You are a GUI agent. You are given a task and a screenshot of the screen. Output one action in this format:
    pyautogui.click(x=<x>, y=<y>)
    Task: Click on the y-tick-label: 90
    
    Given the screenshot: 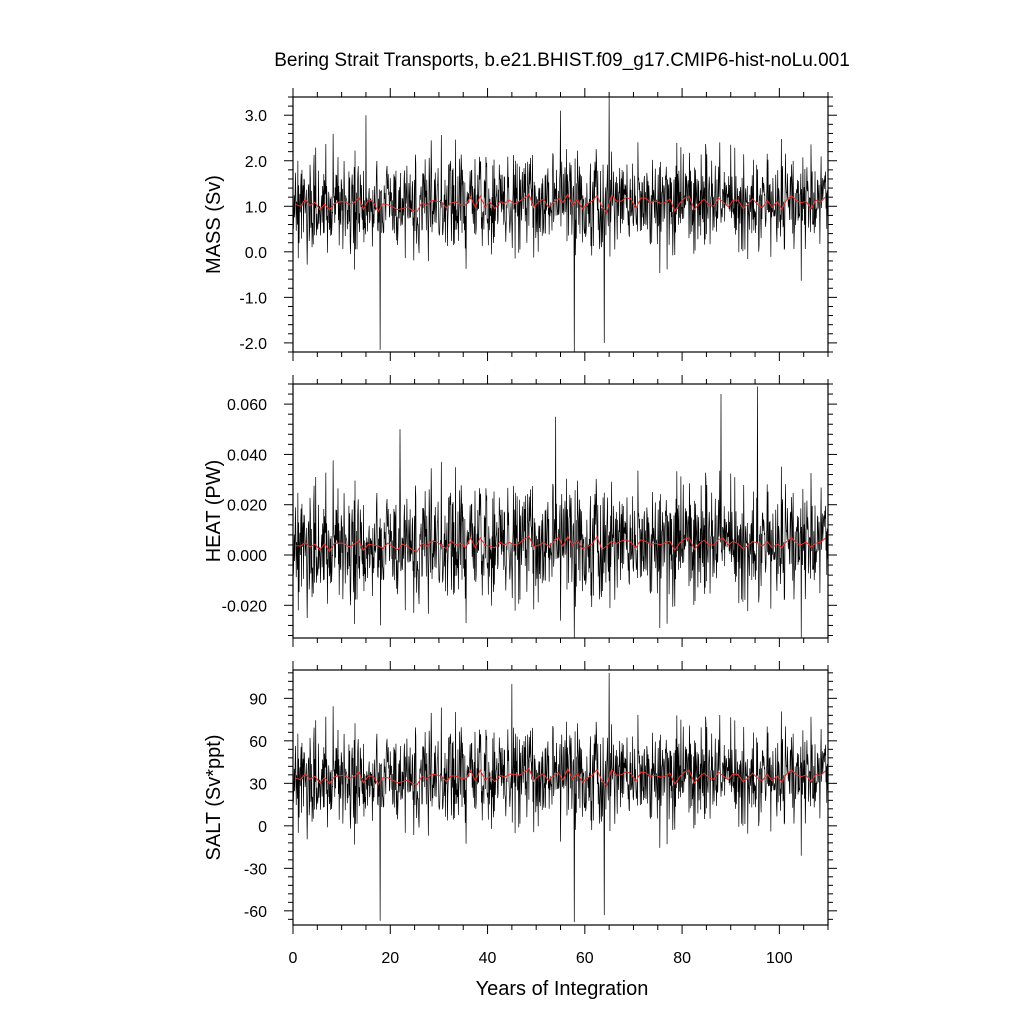 What is the action you would take?
    pyautogui.click(x=258, y=699)
    